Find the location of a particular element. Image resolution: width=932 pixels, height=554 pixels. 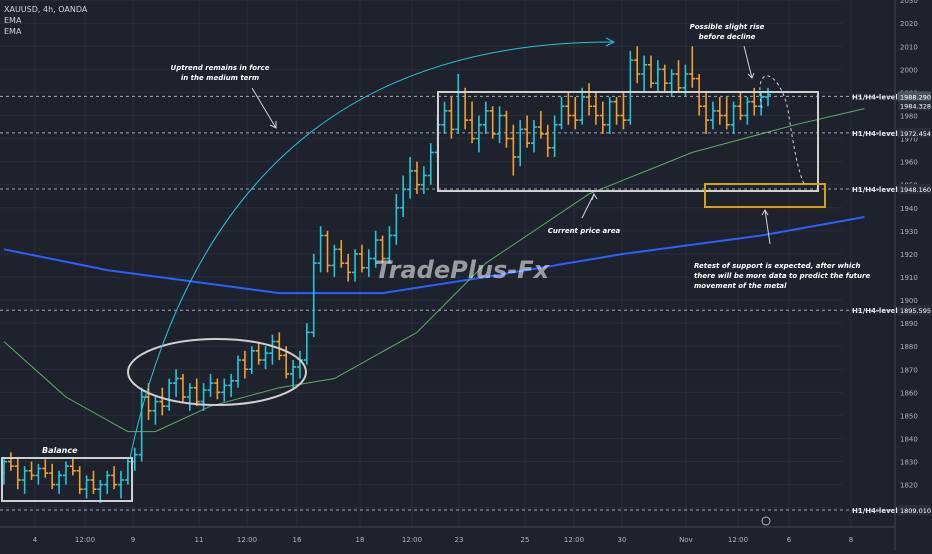

uptrend-arrow is located at coordinates (264, 108).